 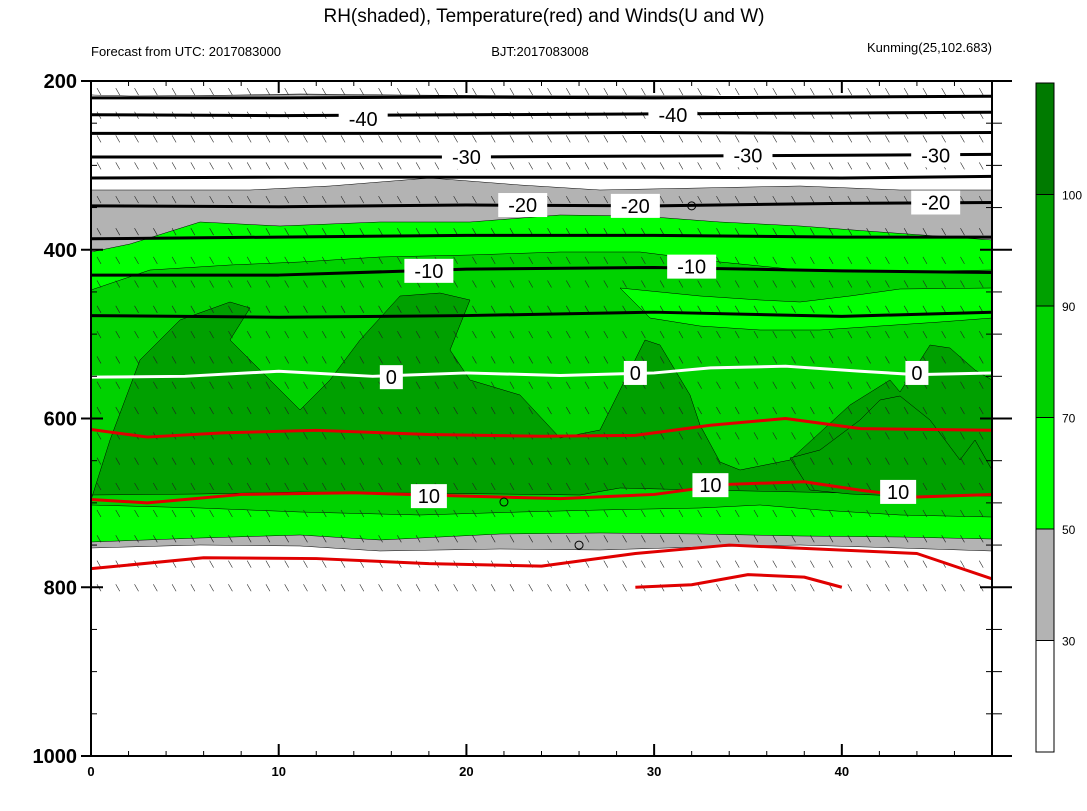 I want to click on contour-label-cold: -30, so click(x=748, y=156).